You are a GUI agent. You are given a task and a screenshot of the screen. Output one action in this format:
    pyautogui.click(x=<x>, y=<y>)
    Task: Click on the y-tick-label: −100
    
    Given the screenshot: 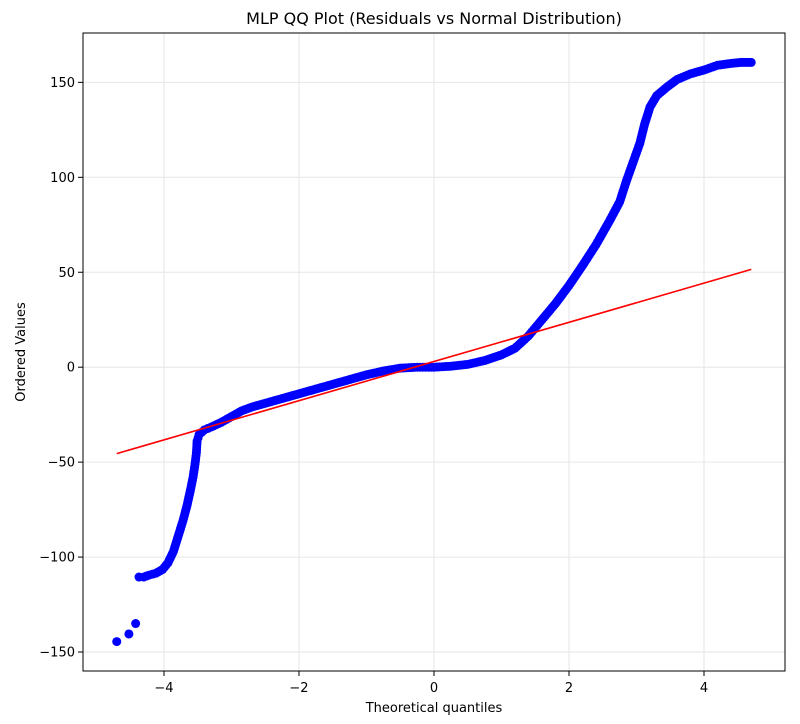 What is the action you would take?
    pyautogui.click(x=57, y=558)
    